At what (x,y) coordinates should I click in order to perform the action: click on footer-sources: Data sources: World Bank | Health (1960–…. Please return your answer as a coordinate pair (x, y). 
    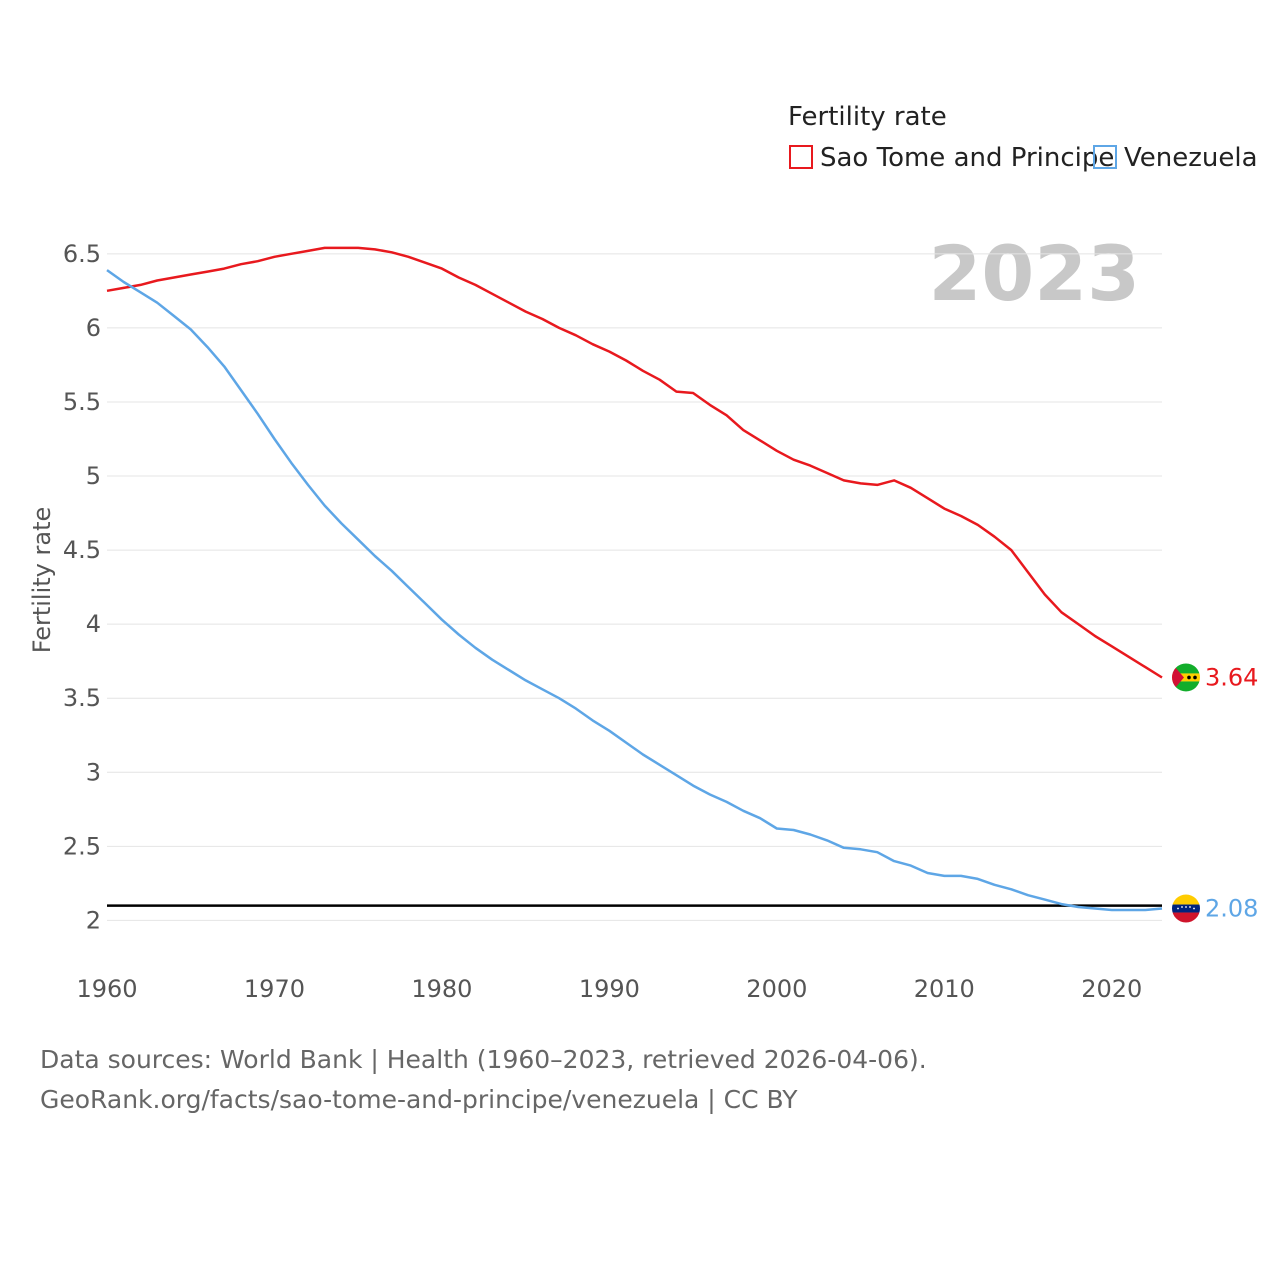
    Looking at the image, I should click on (483, 1059).